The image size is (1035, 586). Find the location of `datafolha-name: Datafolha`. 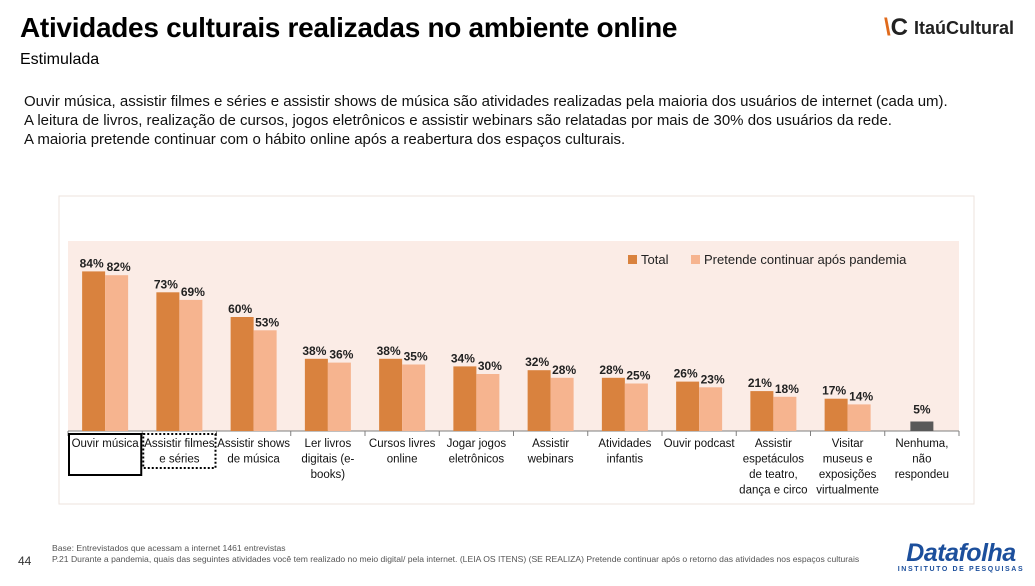

datafolha-name: Datafolha is located at coordinates (961, 553).